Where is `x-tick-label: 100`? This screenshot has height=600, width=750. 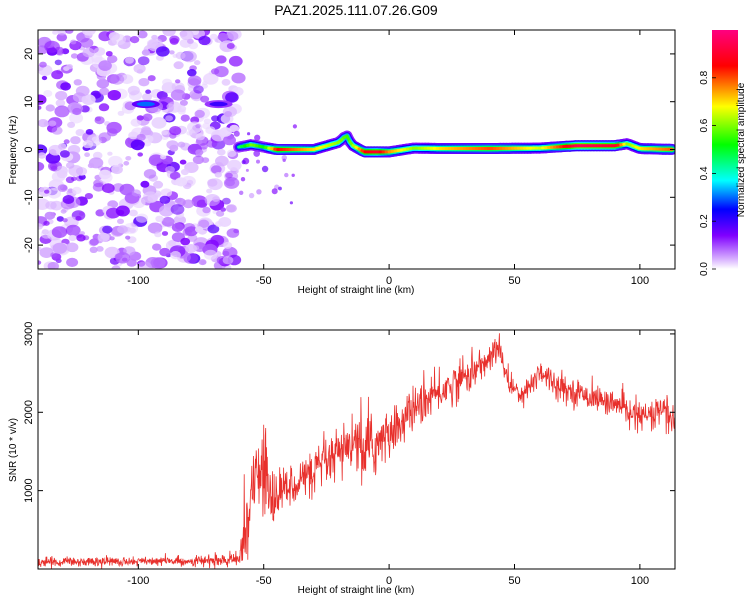
x-tick-label: 100 is located at coordinates (640, 281).